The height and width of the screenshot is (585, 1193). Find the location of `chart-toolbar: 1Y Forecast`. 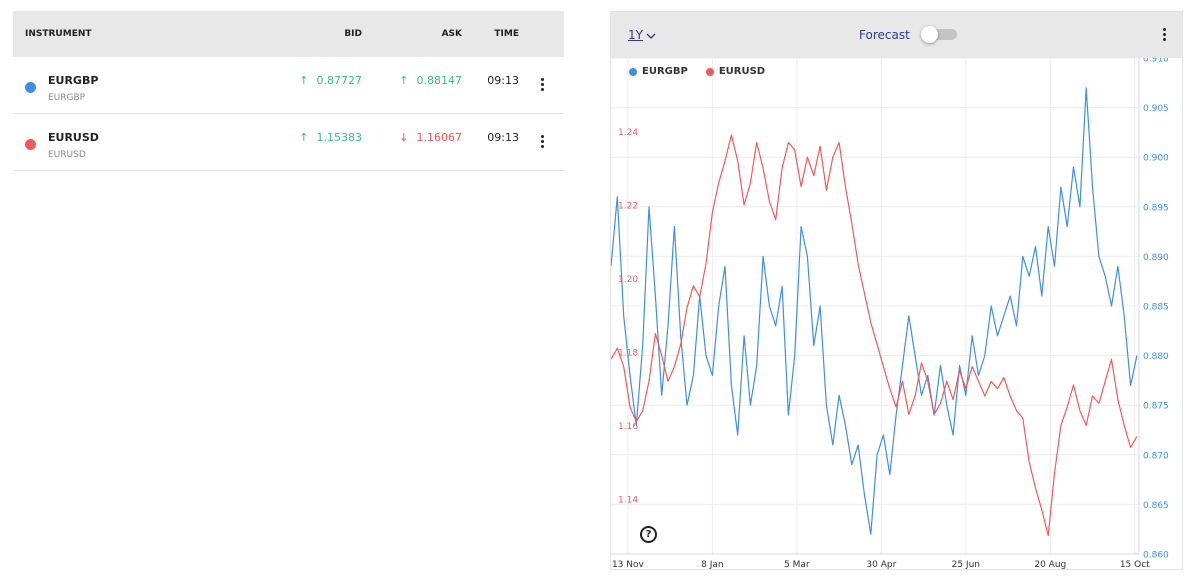

chart-toolbar: 1Y Forecast is located at coordinates (896, 35).